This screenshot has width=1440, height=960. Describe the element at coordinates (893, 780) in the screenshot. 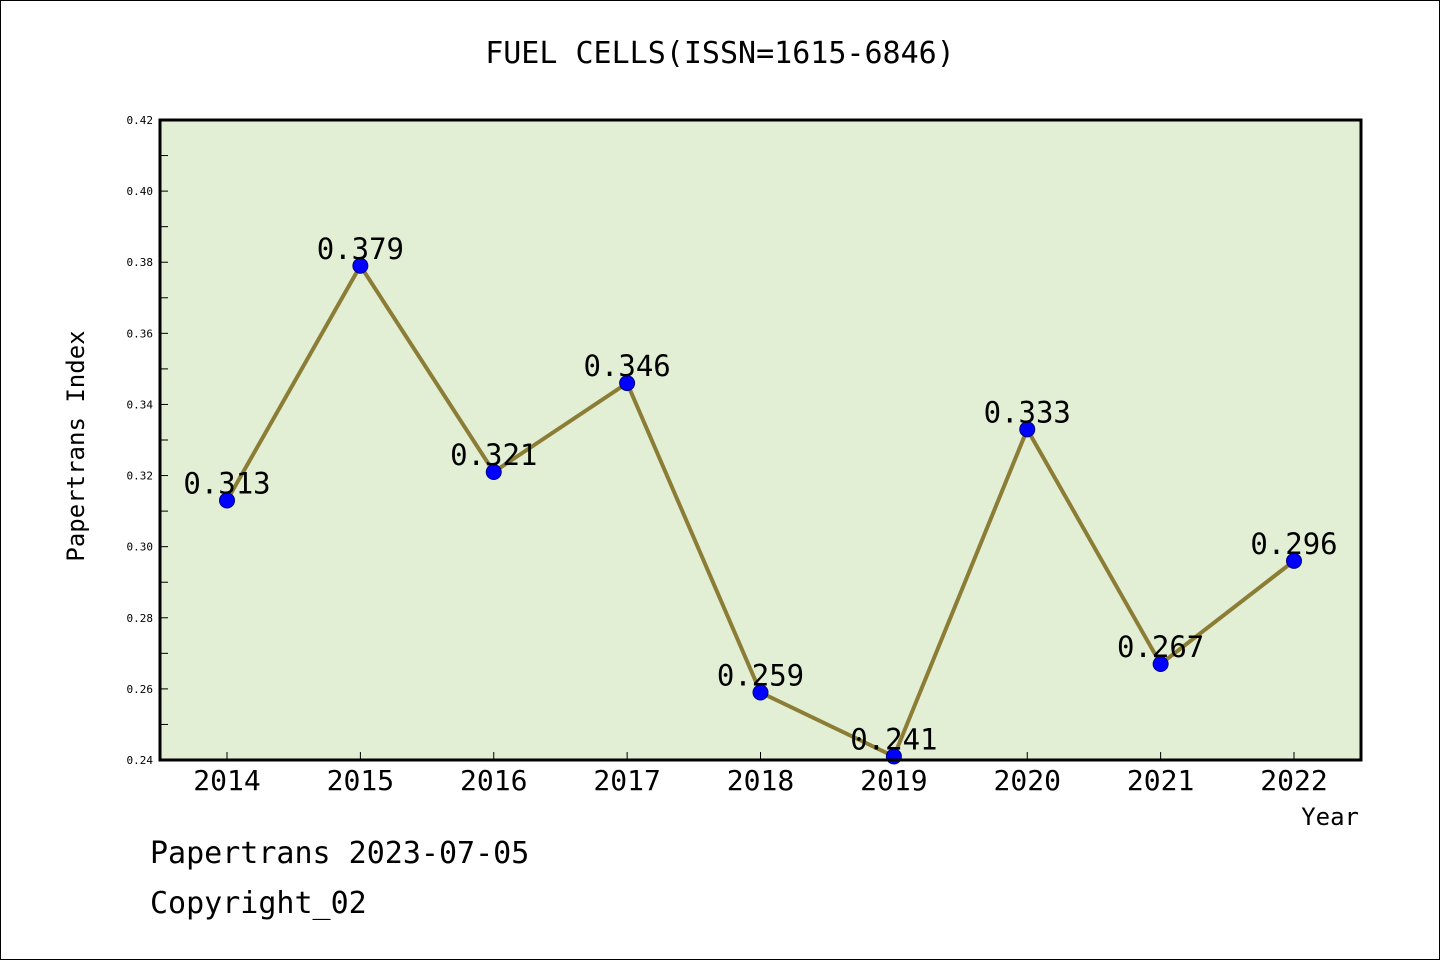

I see `x-tick-label: 2019` at that location.